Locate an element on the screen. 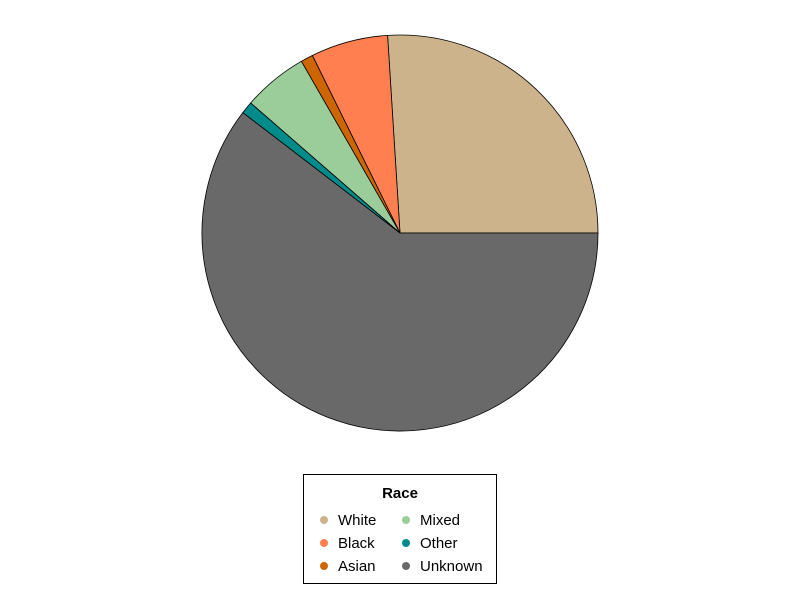 This screenshot has height=600, width=800. legend-label-mixed: Mixed is located at coordinates (440, 520).